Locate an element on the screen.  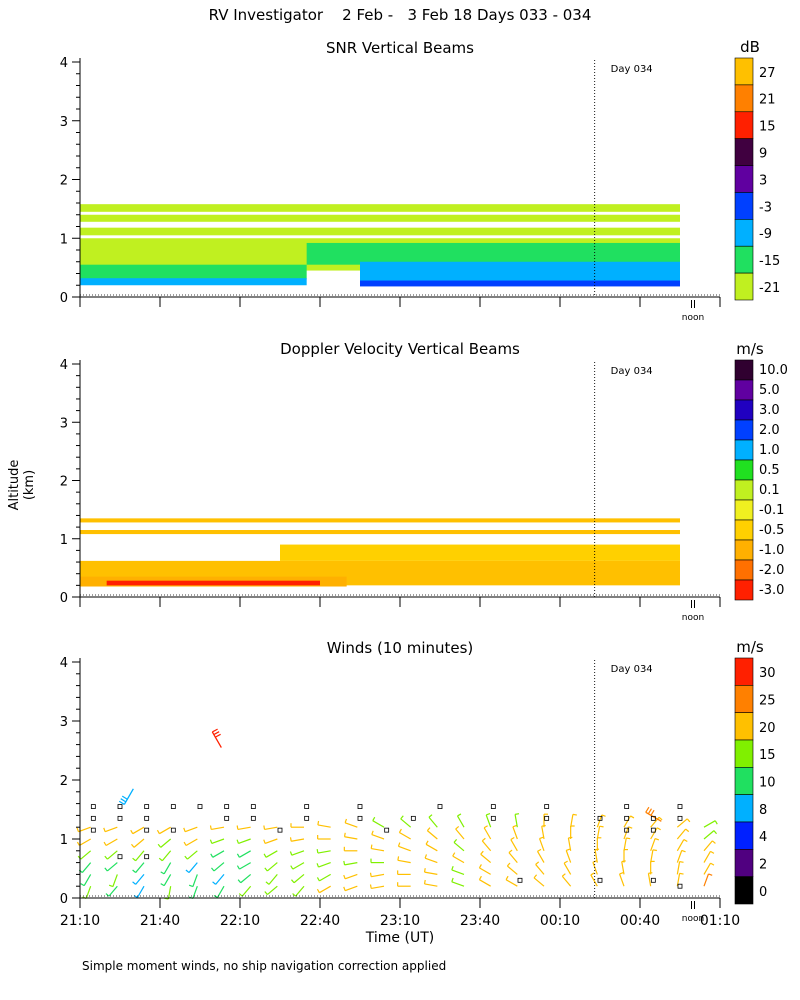
colorbar-unit: m/s is located at coordinates (750, 349).